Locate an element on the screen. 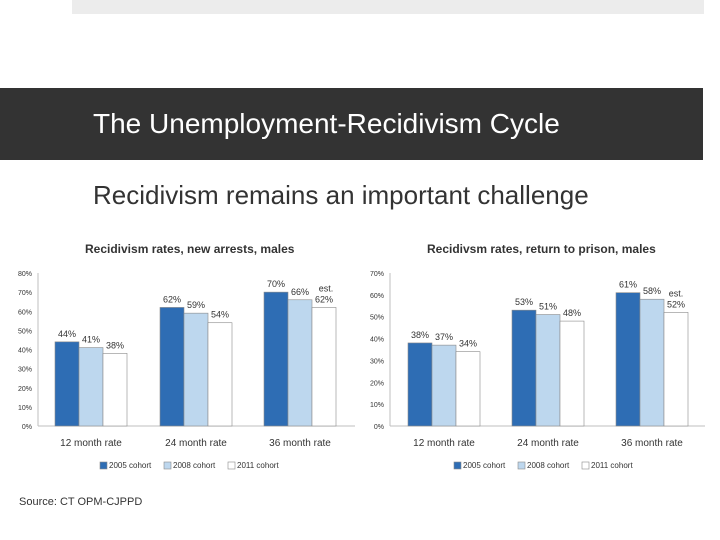 The height and width of the screenshot is (540, 720). title-banner is located at coordinates (351, 124).